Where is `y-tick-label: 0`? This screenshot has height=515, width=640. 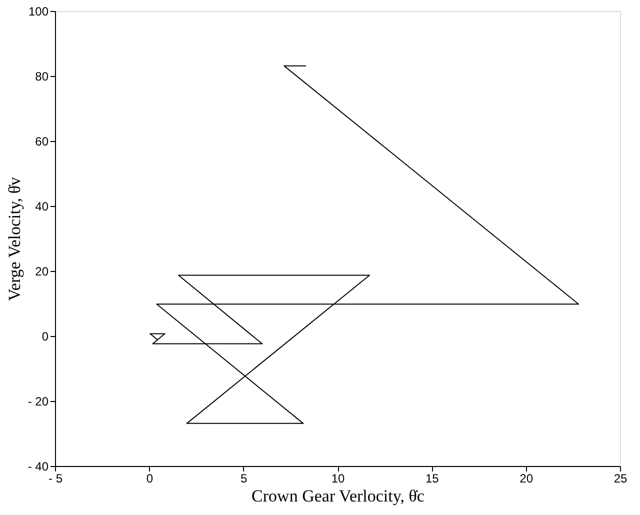 y-tick-label: 0 is located at coordinates (45, 337).